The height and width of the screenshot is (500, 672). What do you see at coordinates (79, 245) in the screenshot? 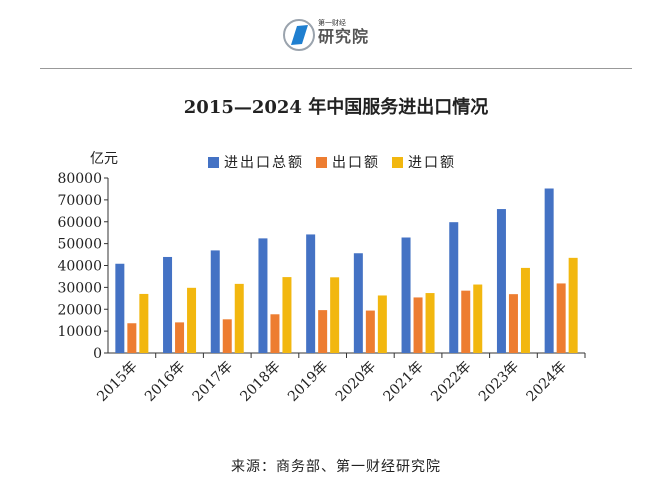
I see `y-tick-label: 50000` at bounding box center [79, 245].